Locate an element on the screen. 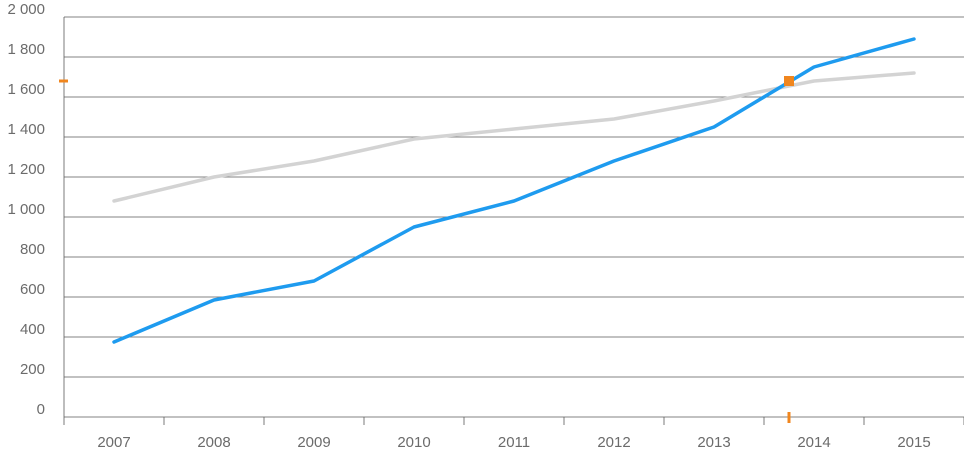 The image size is (964, 449). y-tick-label: 2 000 is located at coordinates (26, 9).